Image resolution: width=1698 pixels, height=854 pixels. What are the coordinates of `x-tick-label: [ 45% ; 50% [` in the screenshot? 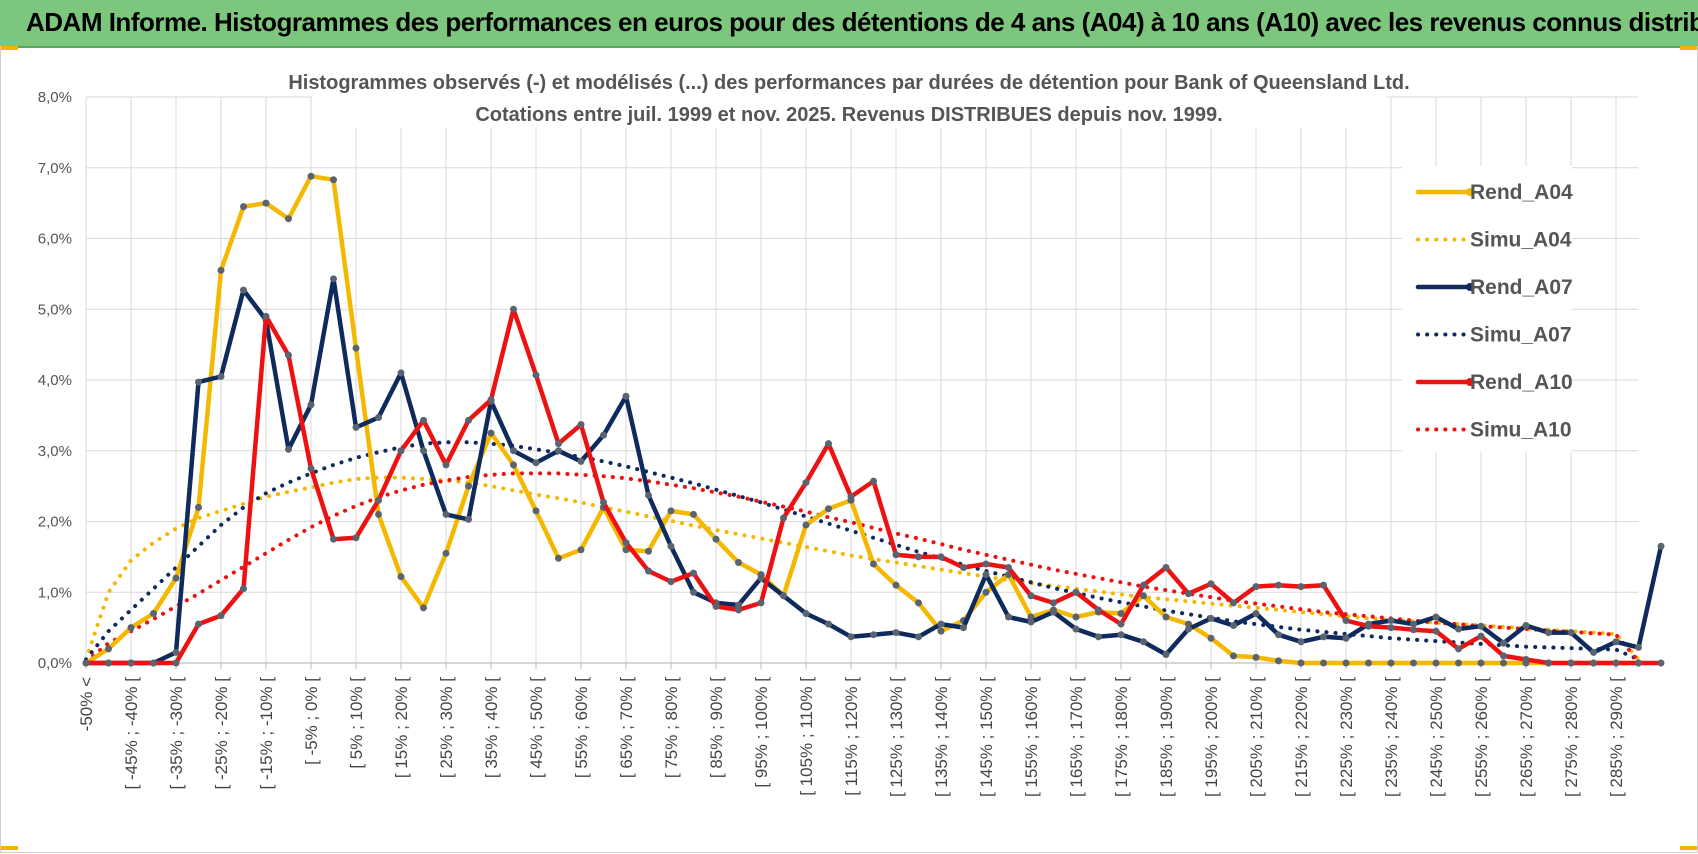 It's located at (536, 727).